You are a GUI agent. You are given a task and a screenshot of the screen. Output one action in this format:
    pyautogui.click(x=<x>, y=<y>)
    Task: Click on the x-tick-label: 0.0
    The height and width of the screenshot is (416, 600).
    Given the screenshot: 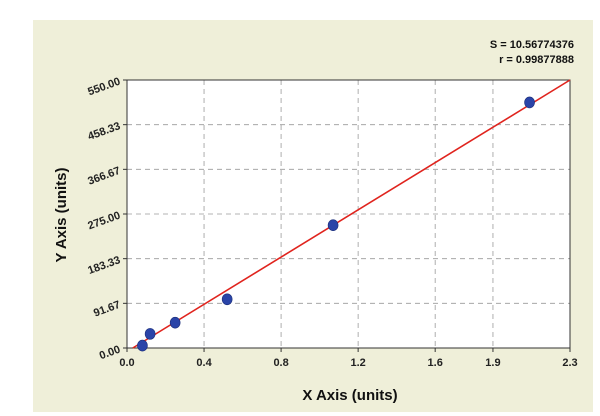 What is the action you would take?
    pyautogui.click(x=126, y=363)
    